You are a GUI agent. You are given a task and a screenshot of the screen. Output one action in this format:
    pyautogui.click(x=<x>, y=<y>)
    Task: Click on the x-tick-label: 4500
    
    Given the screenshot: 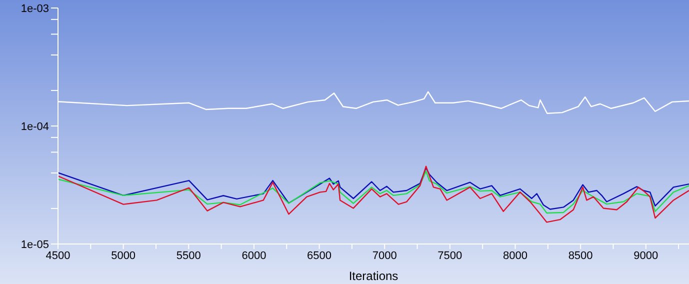 What is the action you would take?
    pyautogui.click(x=58, y=256)
    